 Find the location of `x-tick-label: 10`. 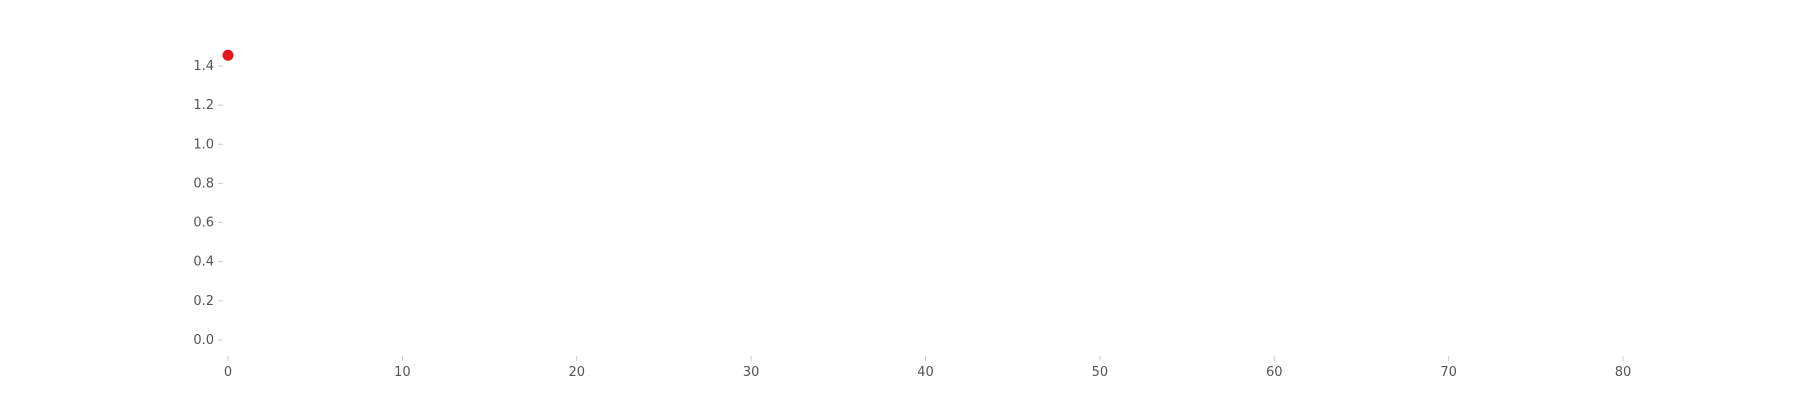

x-tick-label: 10 is located at coordinates (402, 372).